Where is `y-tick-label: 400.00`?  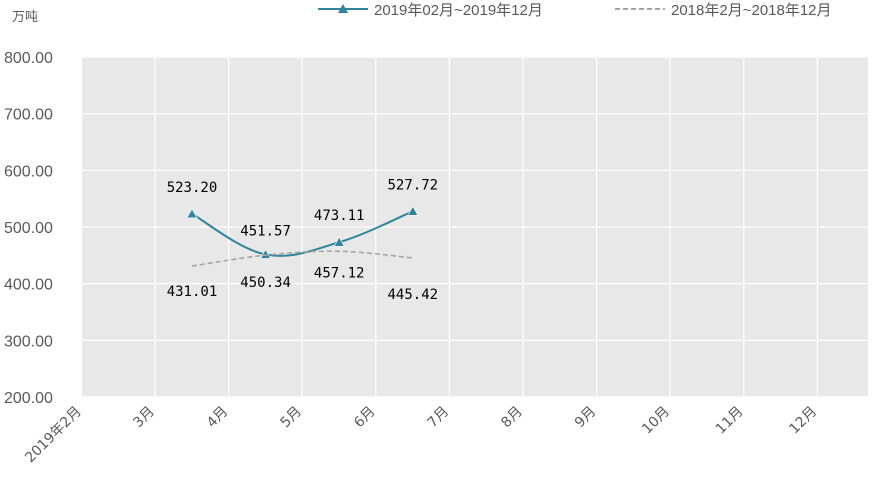 y-tick-label: 400.00 is located at coordinates (28, 285).